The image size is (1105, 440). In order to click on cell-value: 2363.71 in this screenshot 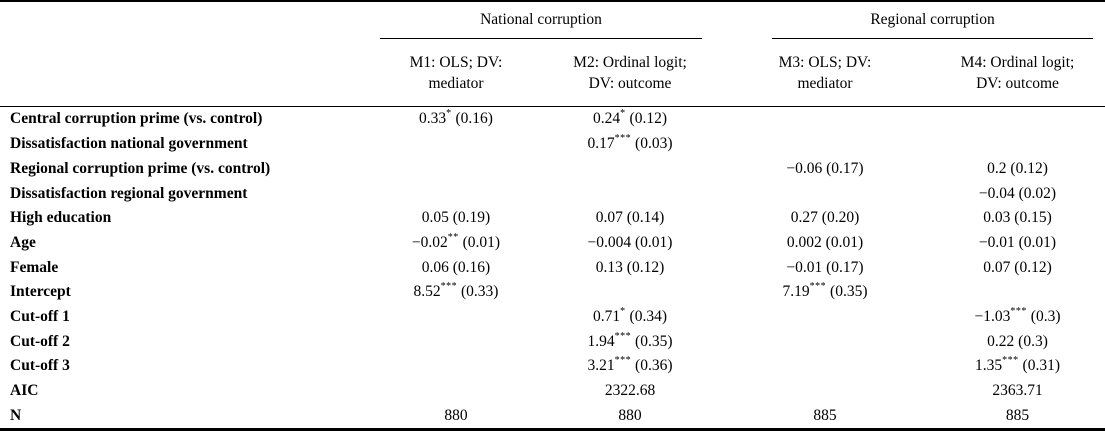, I will do `click(1017, 391)`.